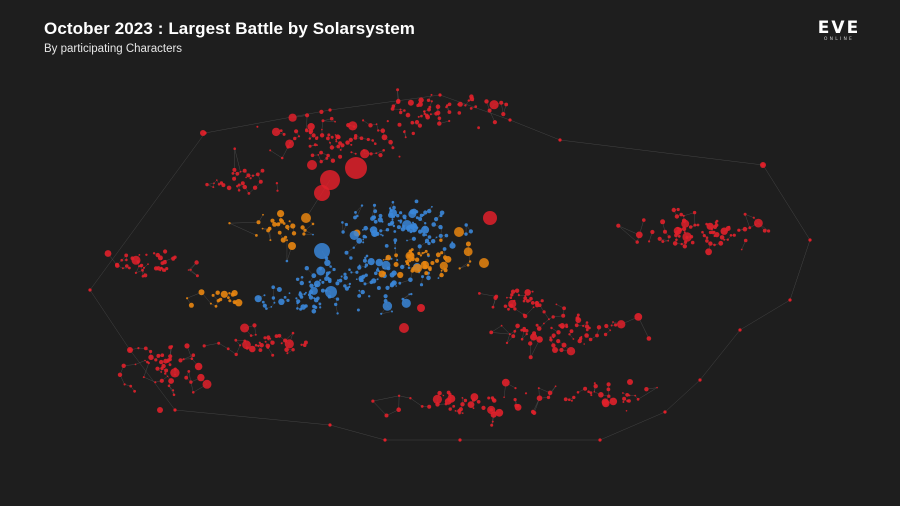  I want to click on map-subtitle: By participating Characters, so click(113, 49).